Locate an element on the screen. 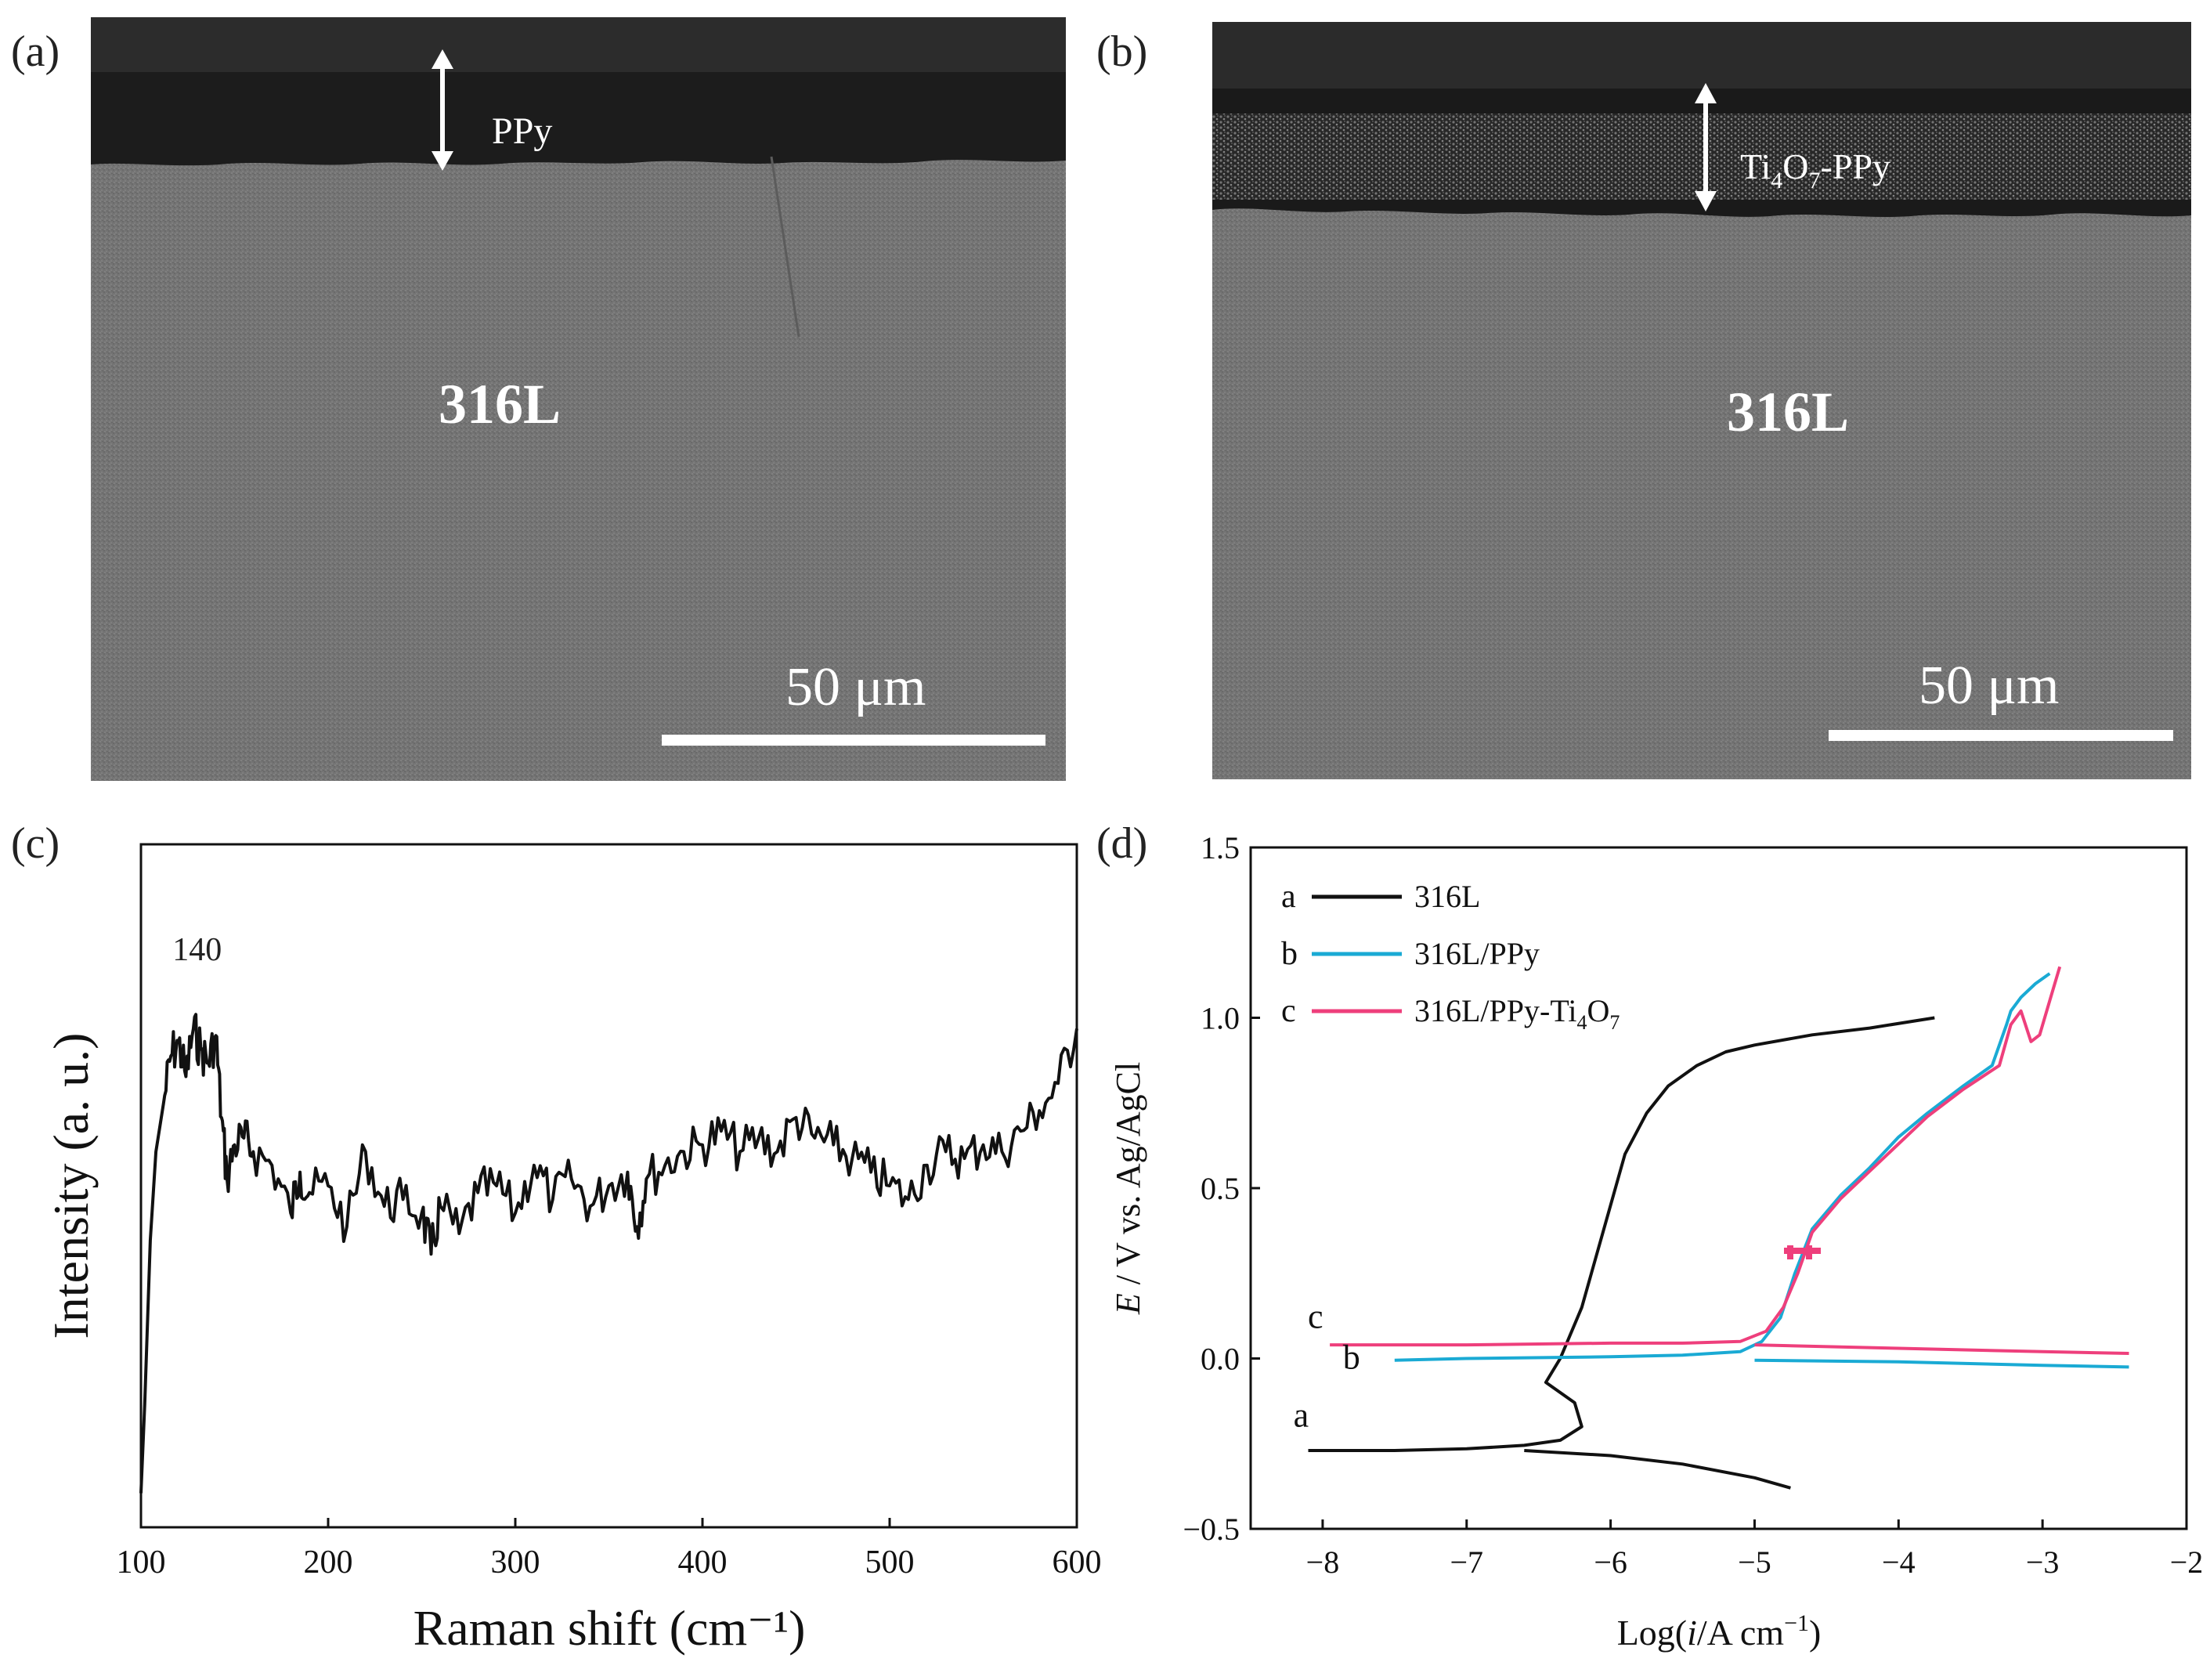  arrow-head-up-b is located at coordinates (1706, 93).